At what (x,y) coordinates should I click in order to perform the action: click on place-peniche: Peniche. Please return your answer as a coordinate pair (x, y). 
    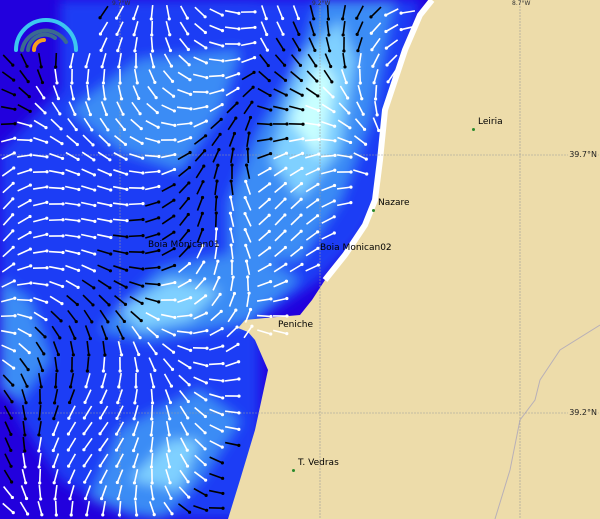
    Looking at the image, I should click on (296, 325).